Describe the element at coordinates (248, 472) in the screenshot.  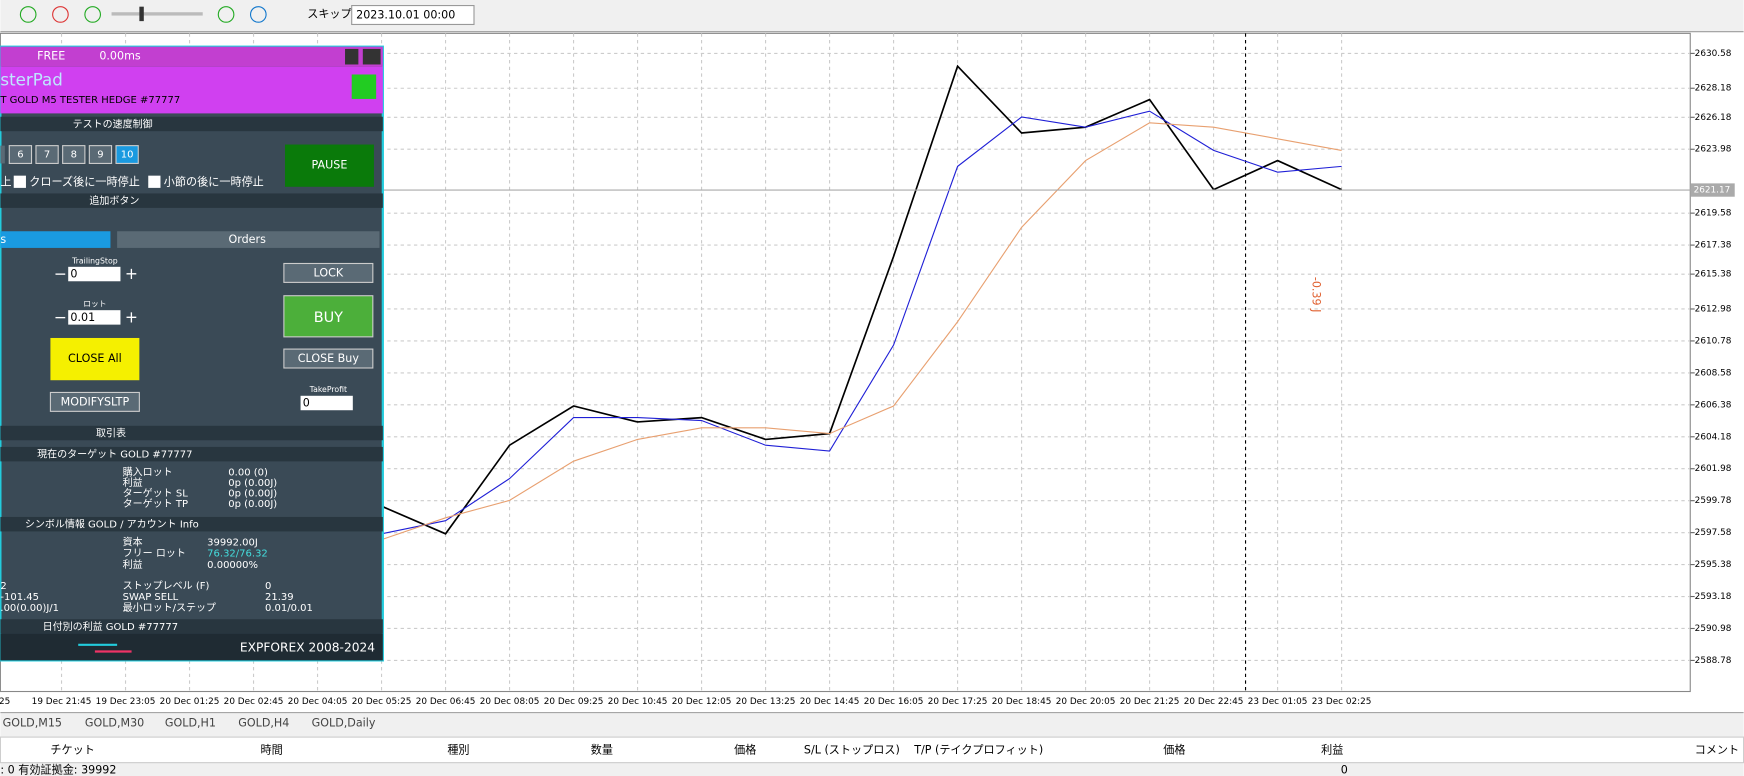
I see `info-value: 0.00 (0)` at that location.